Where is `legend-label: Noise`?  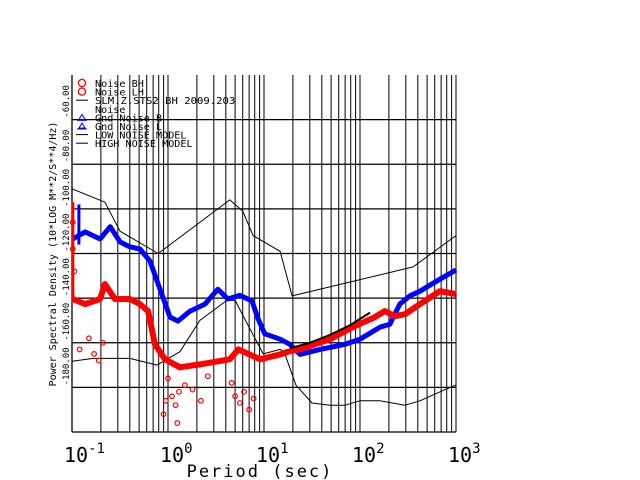
legend-label: Noise is located at coordinates (110, 110).